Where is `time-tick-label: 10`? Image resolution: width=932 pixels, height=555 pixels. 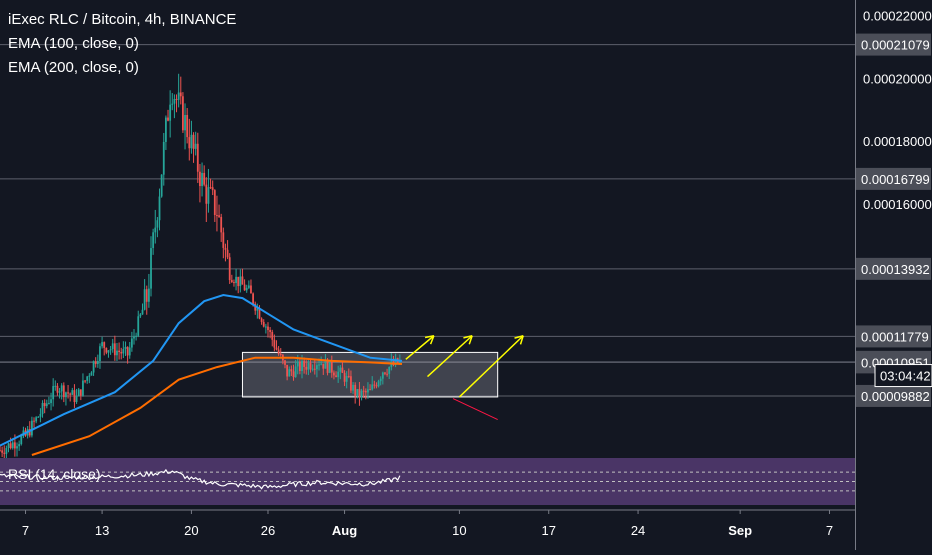
time-tick-label: 10 is located at coordinates (459, 530).